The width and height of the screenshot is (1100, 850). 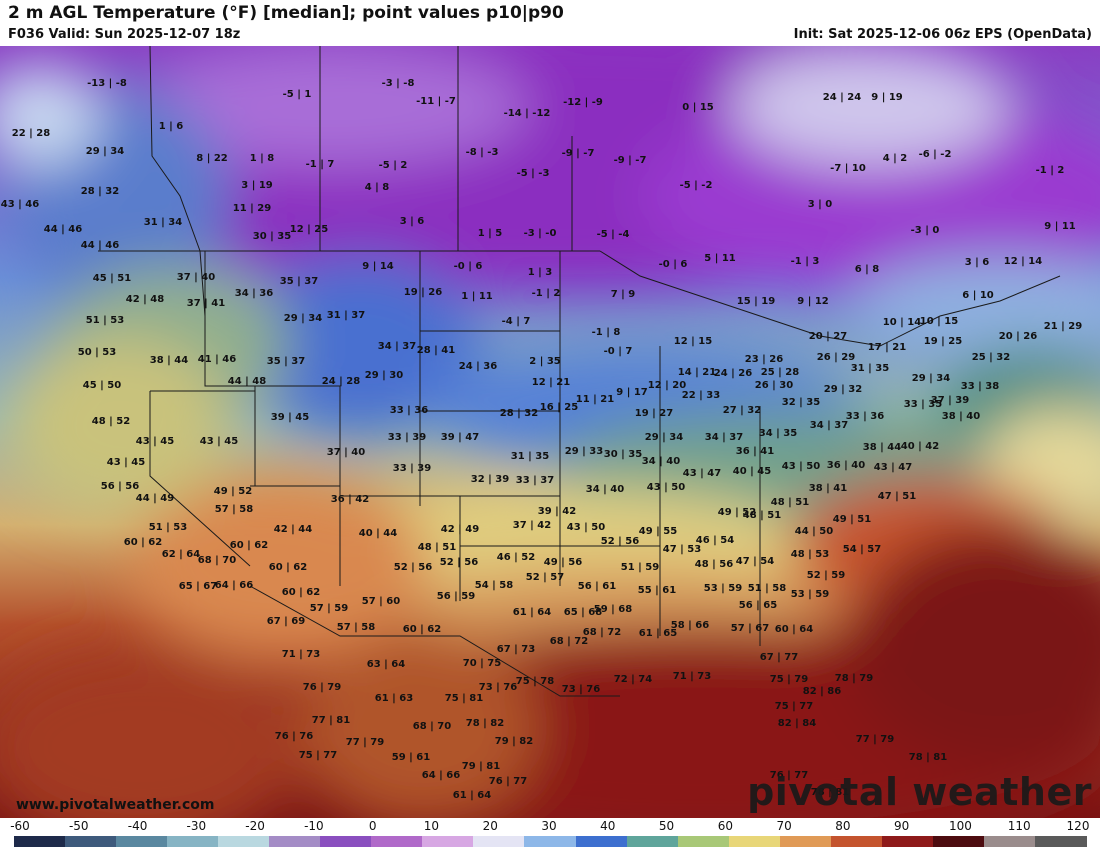 What do you see at coordinates (63, 229) in the screenshot?
I see `point-value-label: 44 | 46` at bounding box center [63, 229].